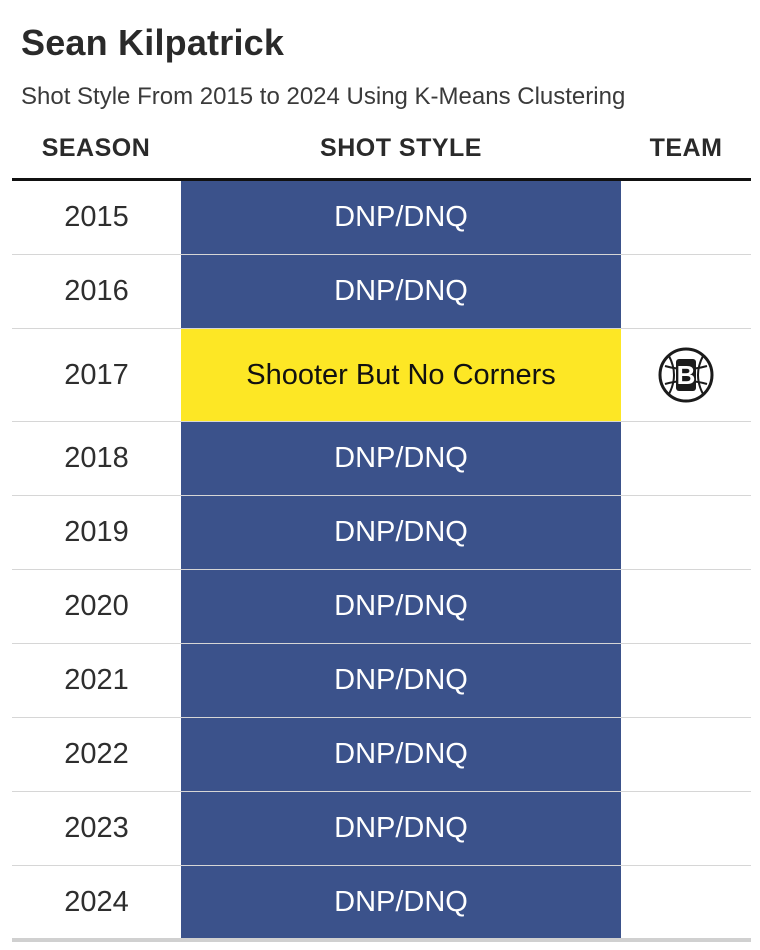 This screenshot has height=950, width=760. I want to click on table-row: 2016 DNP/DNQ, so click(381, 292).